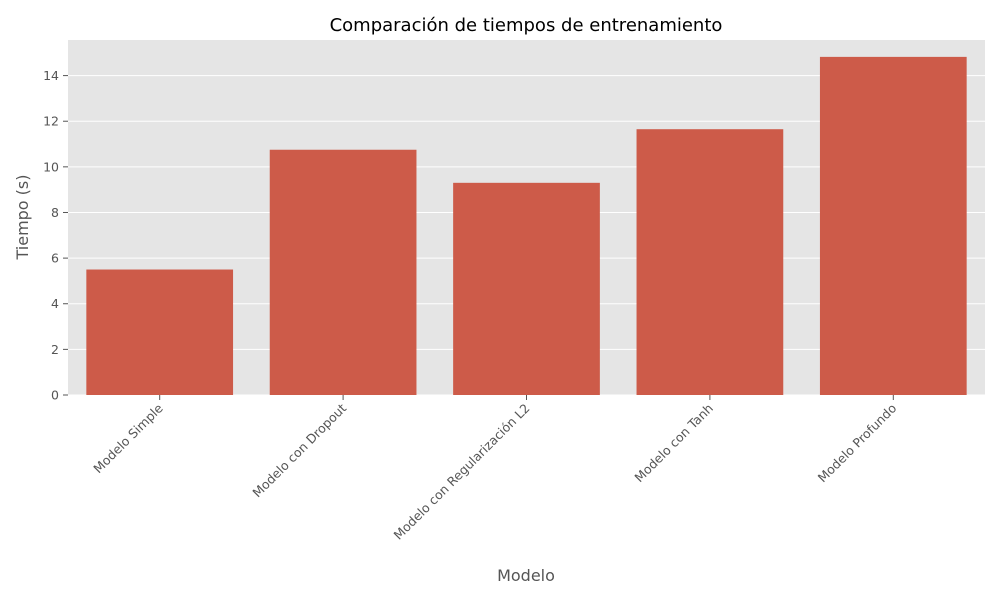  I want to click on y-tick-label: 6, so click(55, 258).